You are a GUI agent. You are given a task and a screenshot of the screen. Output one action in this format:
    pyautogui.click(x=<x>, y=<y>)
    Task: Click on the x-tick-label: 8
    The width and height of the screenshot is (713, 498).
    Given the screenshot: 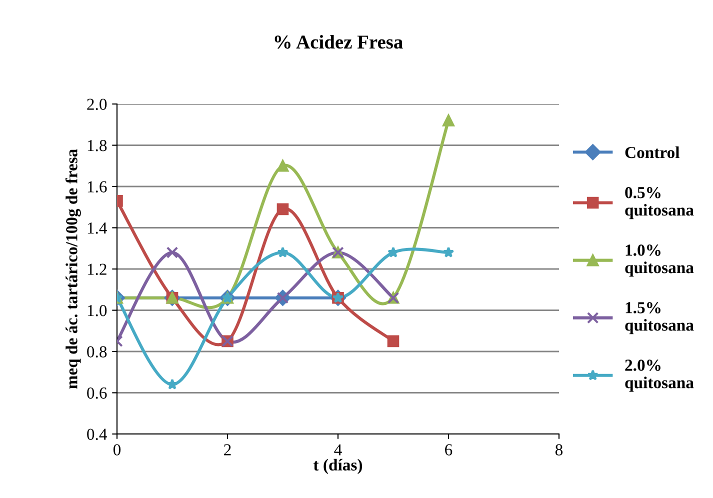 What is the action you would take?
    pyautogui.click(x=559, y=450)
    